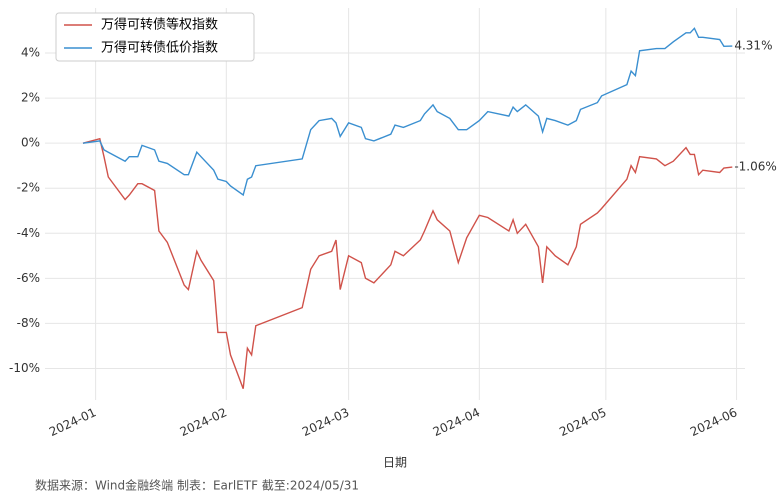 Image resolution: width=783 pixels, height=500 pixels. Describe the element at coordinates (30, 143) in the screenshot. I see `y-tick-label: 0%` at that location.